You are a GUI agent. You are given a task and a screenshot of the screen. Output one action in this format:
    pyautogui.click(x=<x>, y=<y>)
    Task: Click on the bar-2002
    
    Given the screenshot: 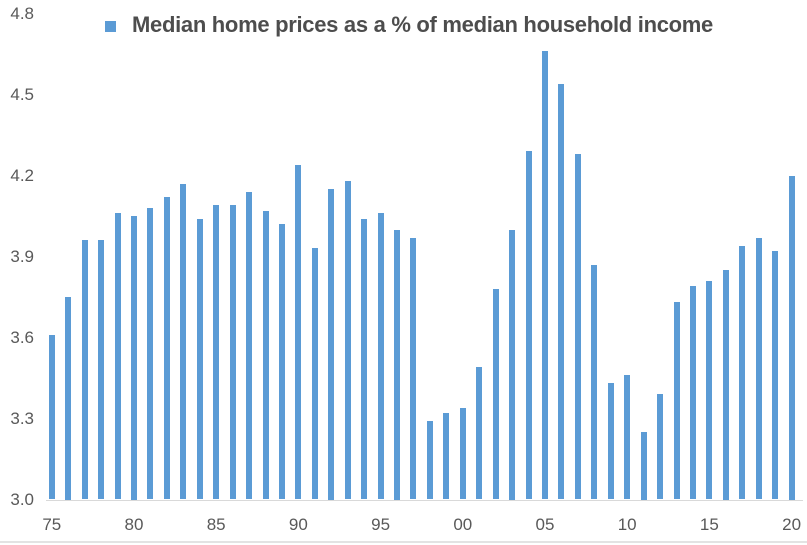 What is the action you would take?
    pyautogui.click(x=495, y=394)
    